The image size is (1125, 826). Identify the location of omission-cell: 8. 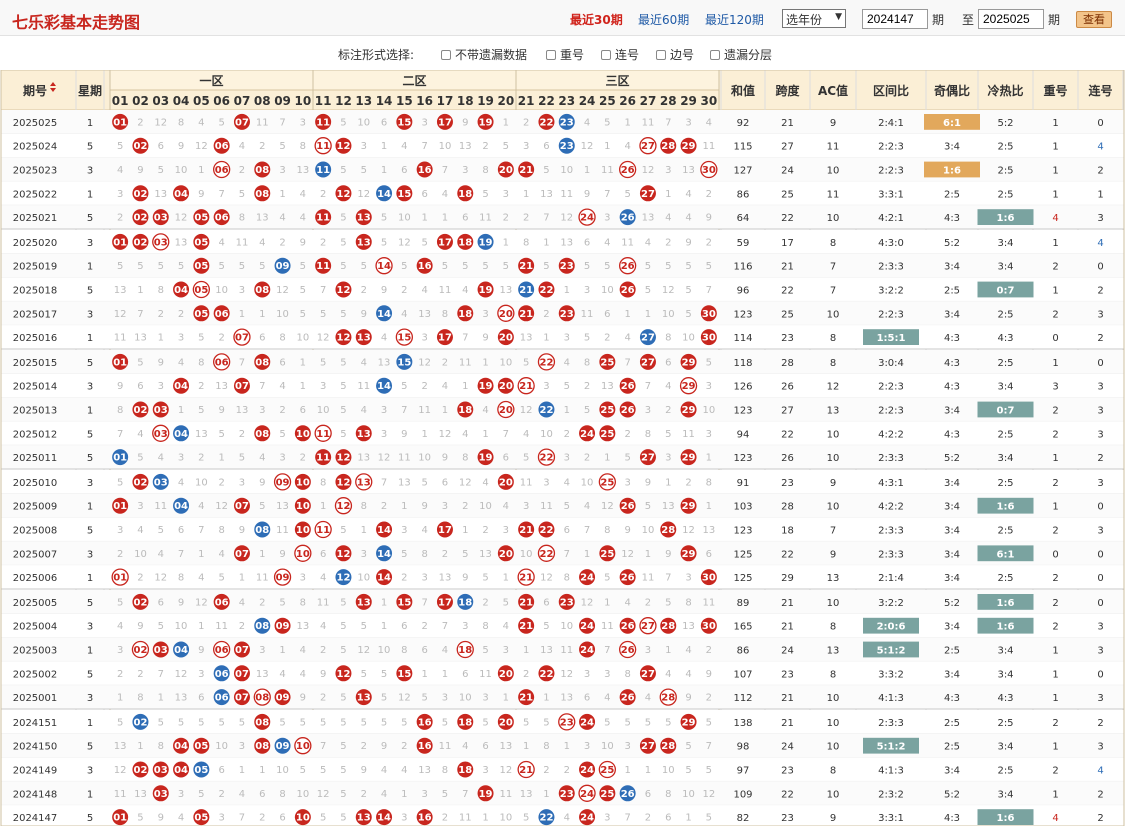
(688, 602).